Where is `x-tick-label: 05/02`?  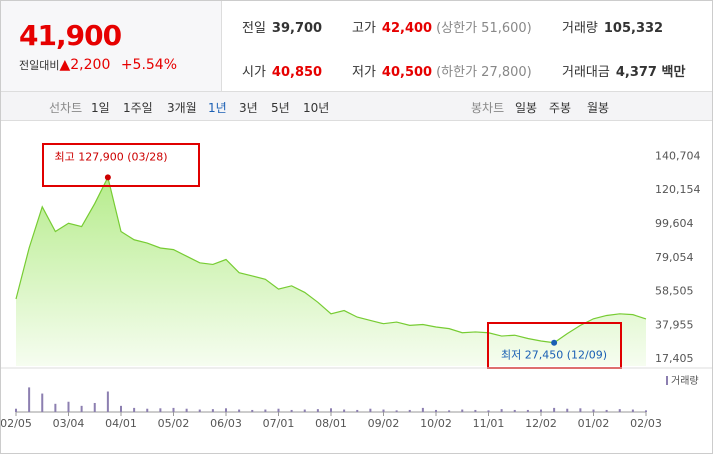 x-tick-label: 05/02 is located at coordinates (174, 423).